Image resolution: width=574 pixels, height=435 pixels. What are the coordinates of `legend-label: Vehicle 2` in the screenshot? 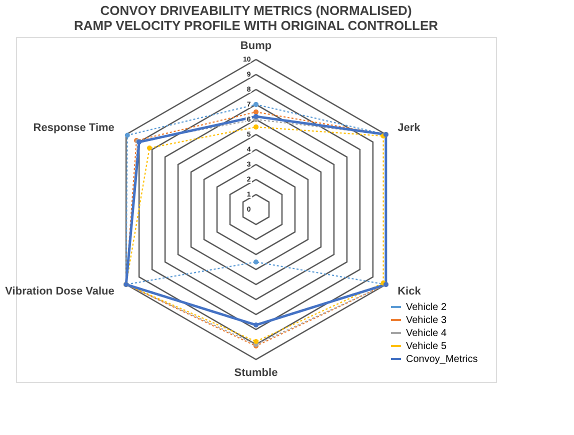 It's located at (427, 307).